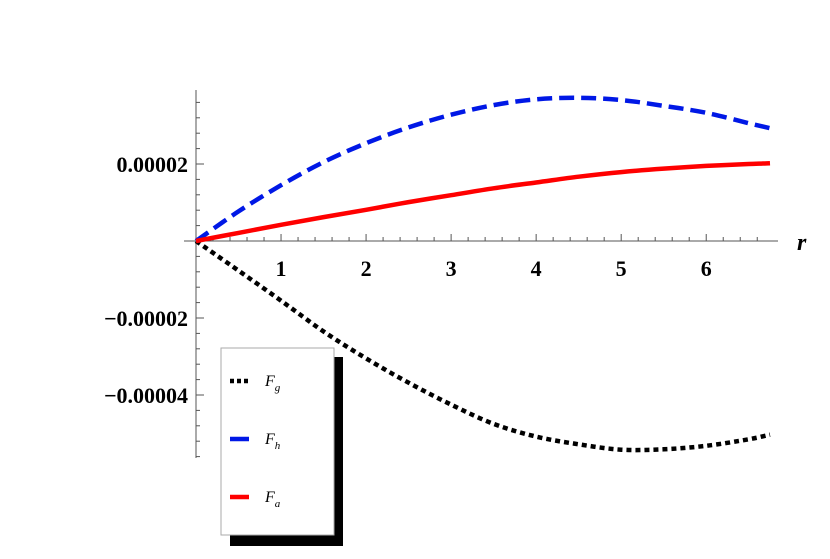 This screenshot has width=830, height=559. I want to click on x-tick-label: 5, so click(621, 268).